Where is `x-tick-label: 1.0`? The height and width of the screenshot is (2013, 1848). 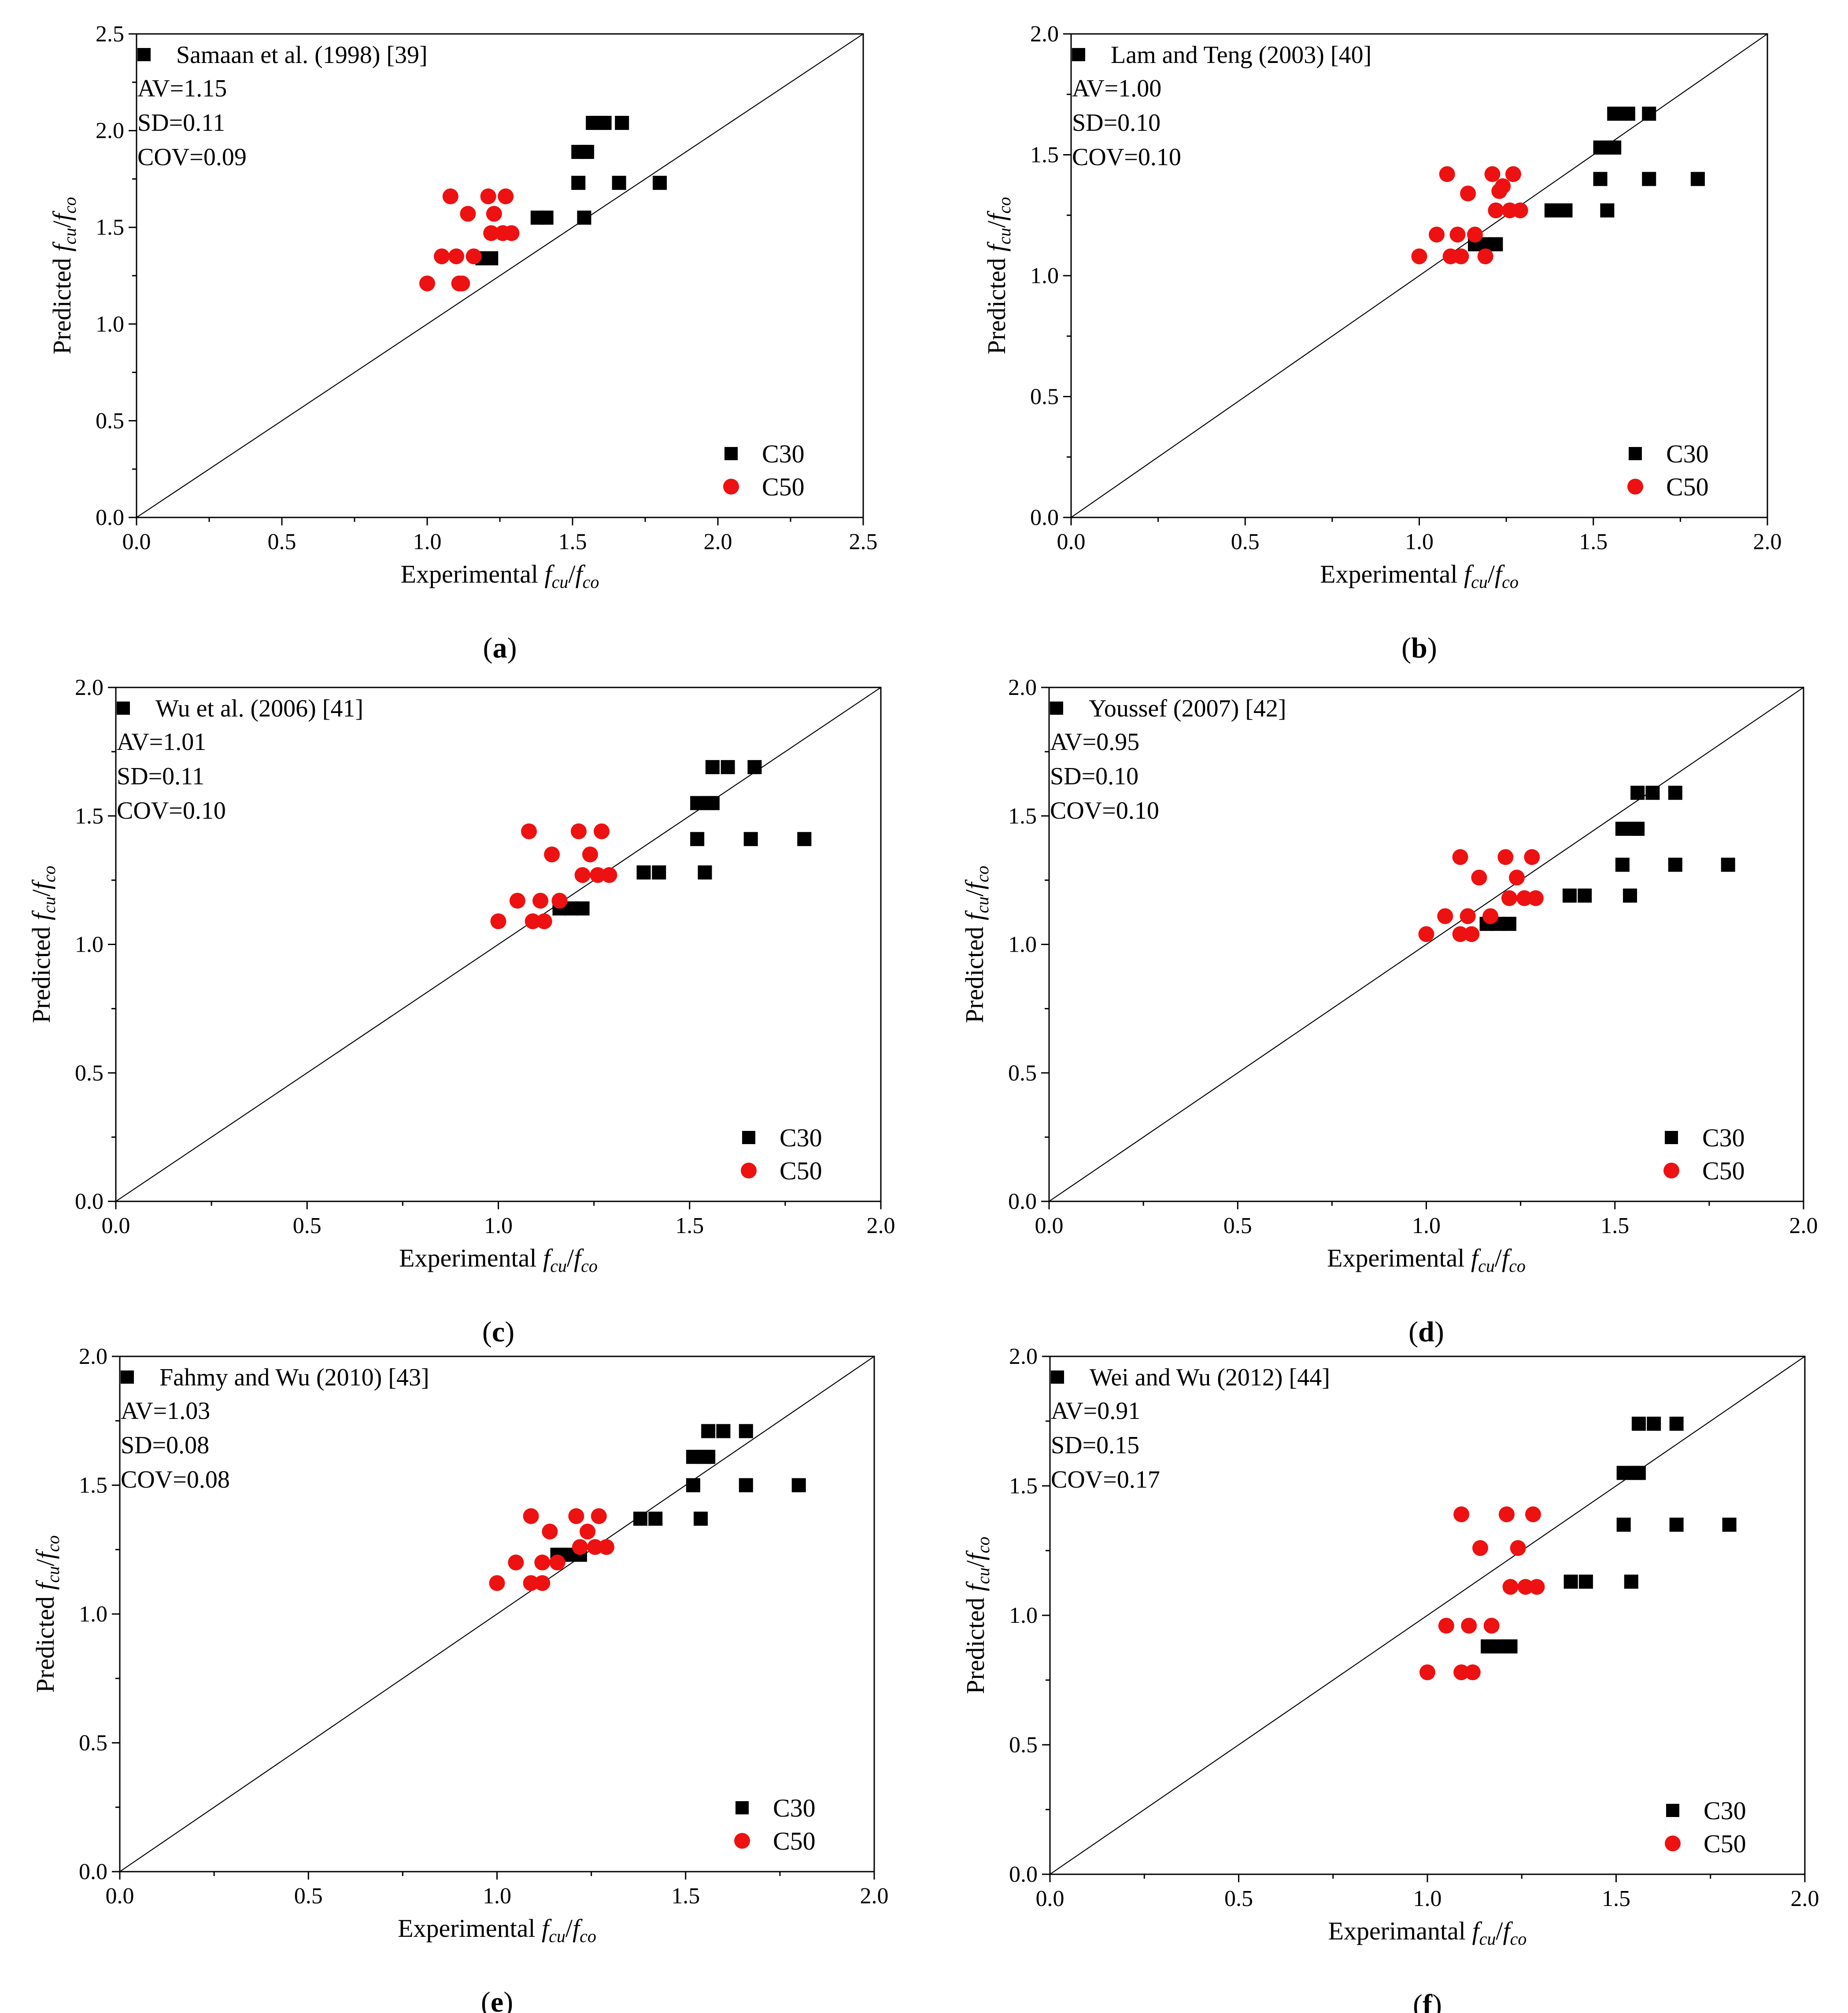
x-tick-label: 1.0 is located at coordinates (427, 541).